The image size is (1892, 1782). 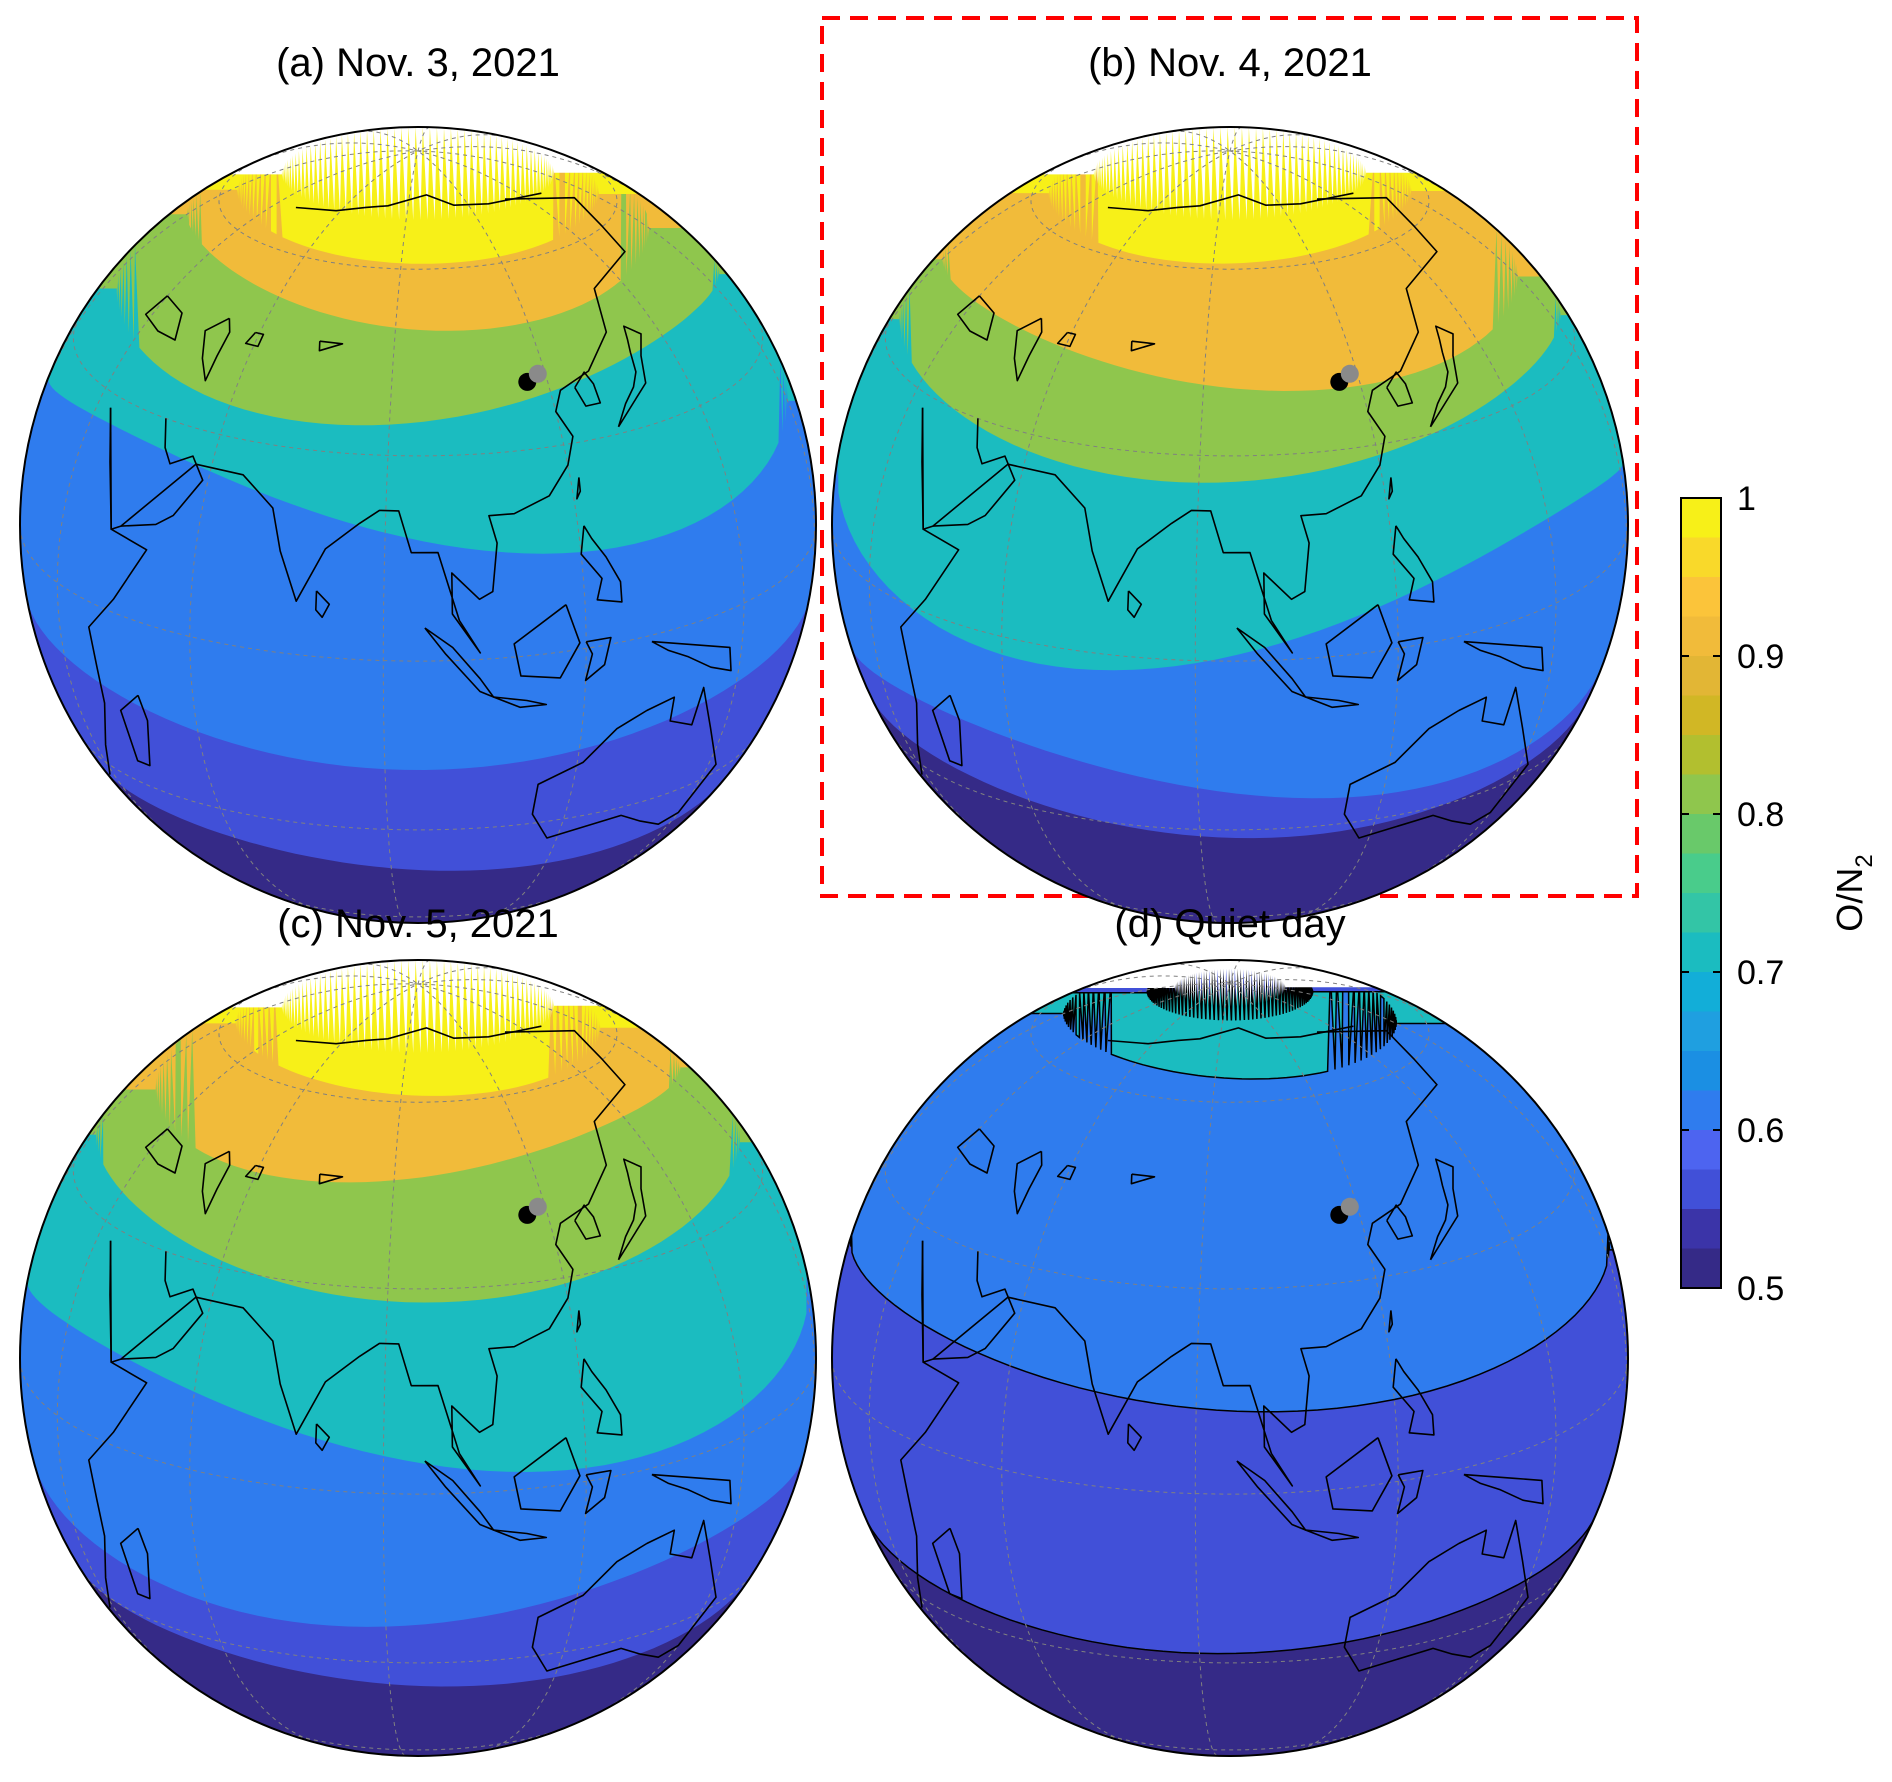 What do you see at coordinates (1444, 376) in the screenshot?
I see `coast-japan-b` at bounding box center [1444, 376].